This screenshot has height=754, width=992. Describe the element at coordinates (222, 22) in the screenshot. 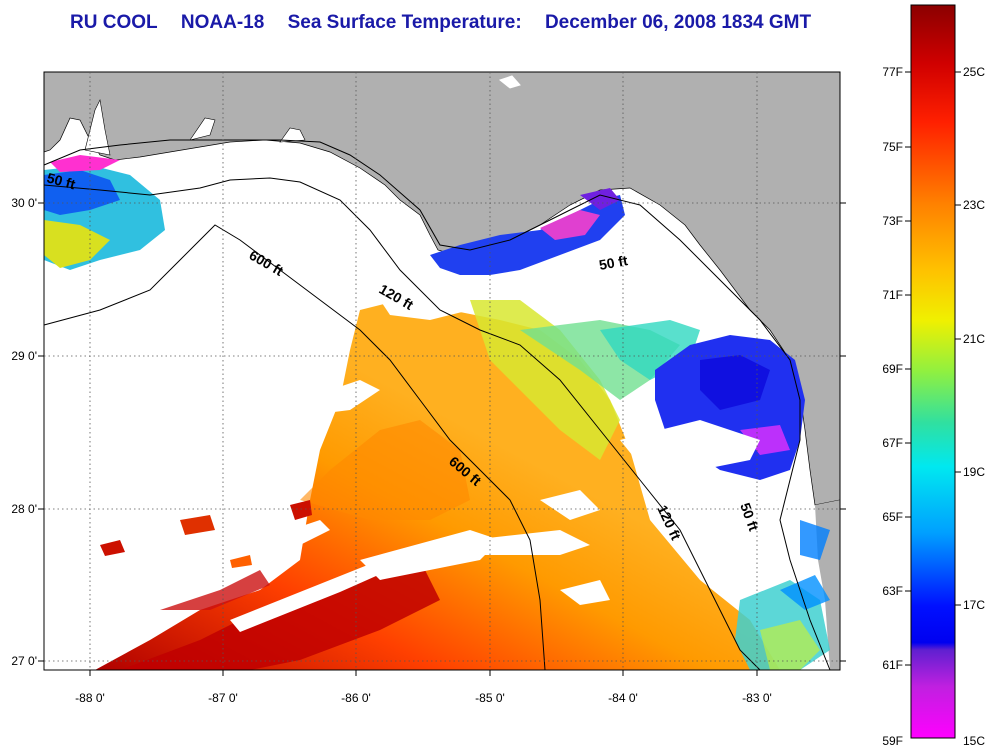

I see `title-sensor: NOAA-18` at that location.